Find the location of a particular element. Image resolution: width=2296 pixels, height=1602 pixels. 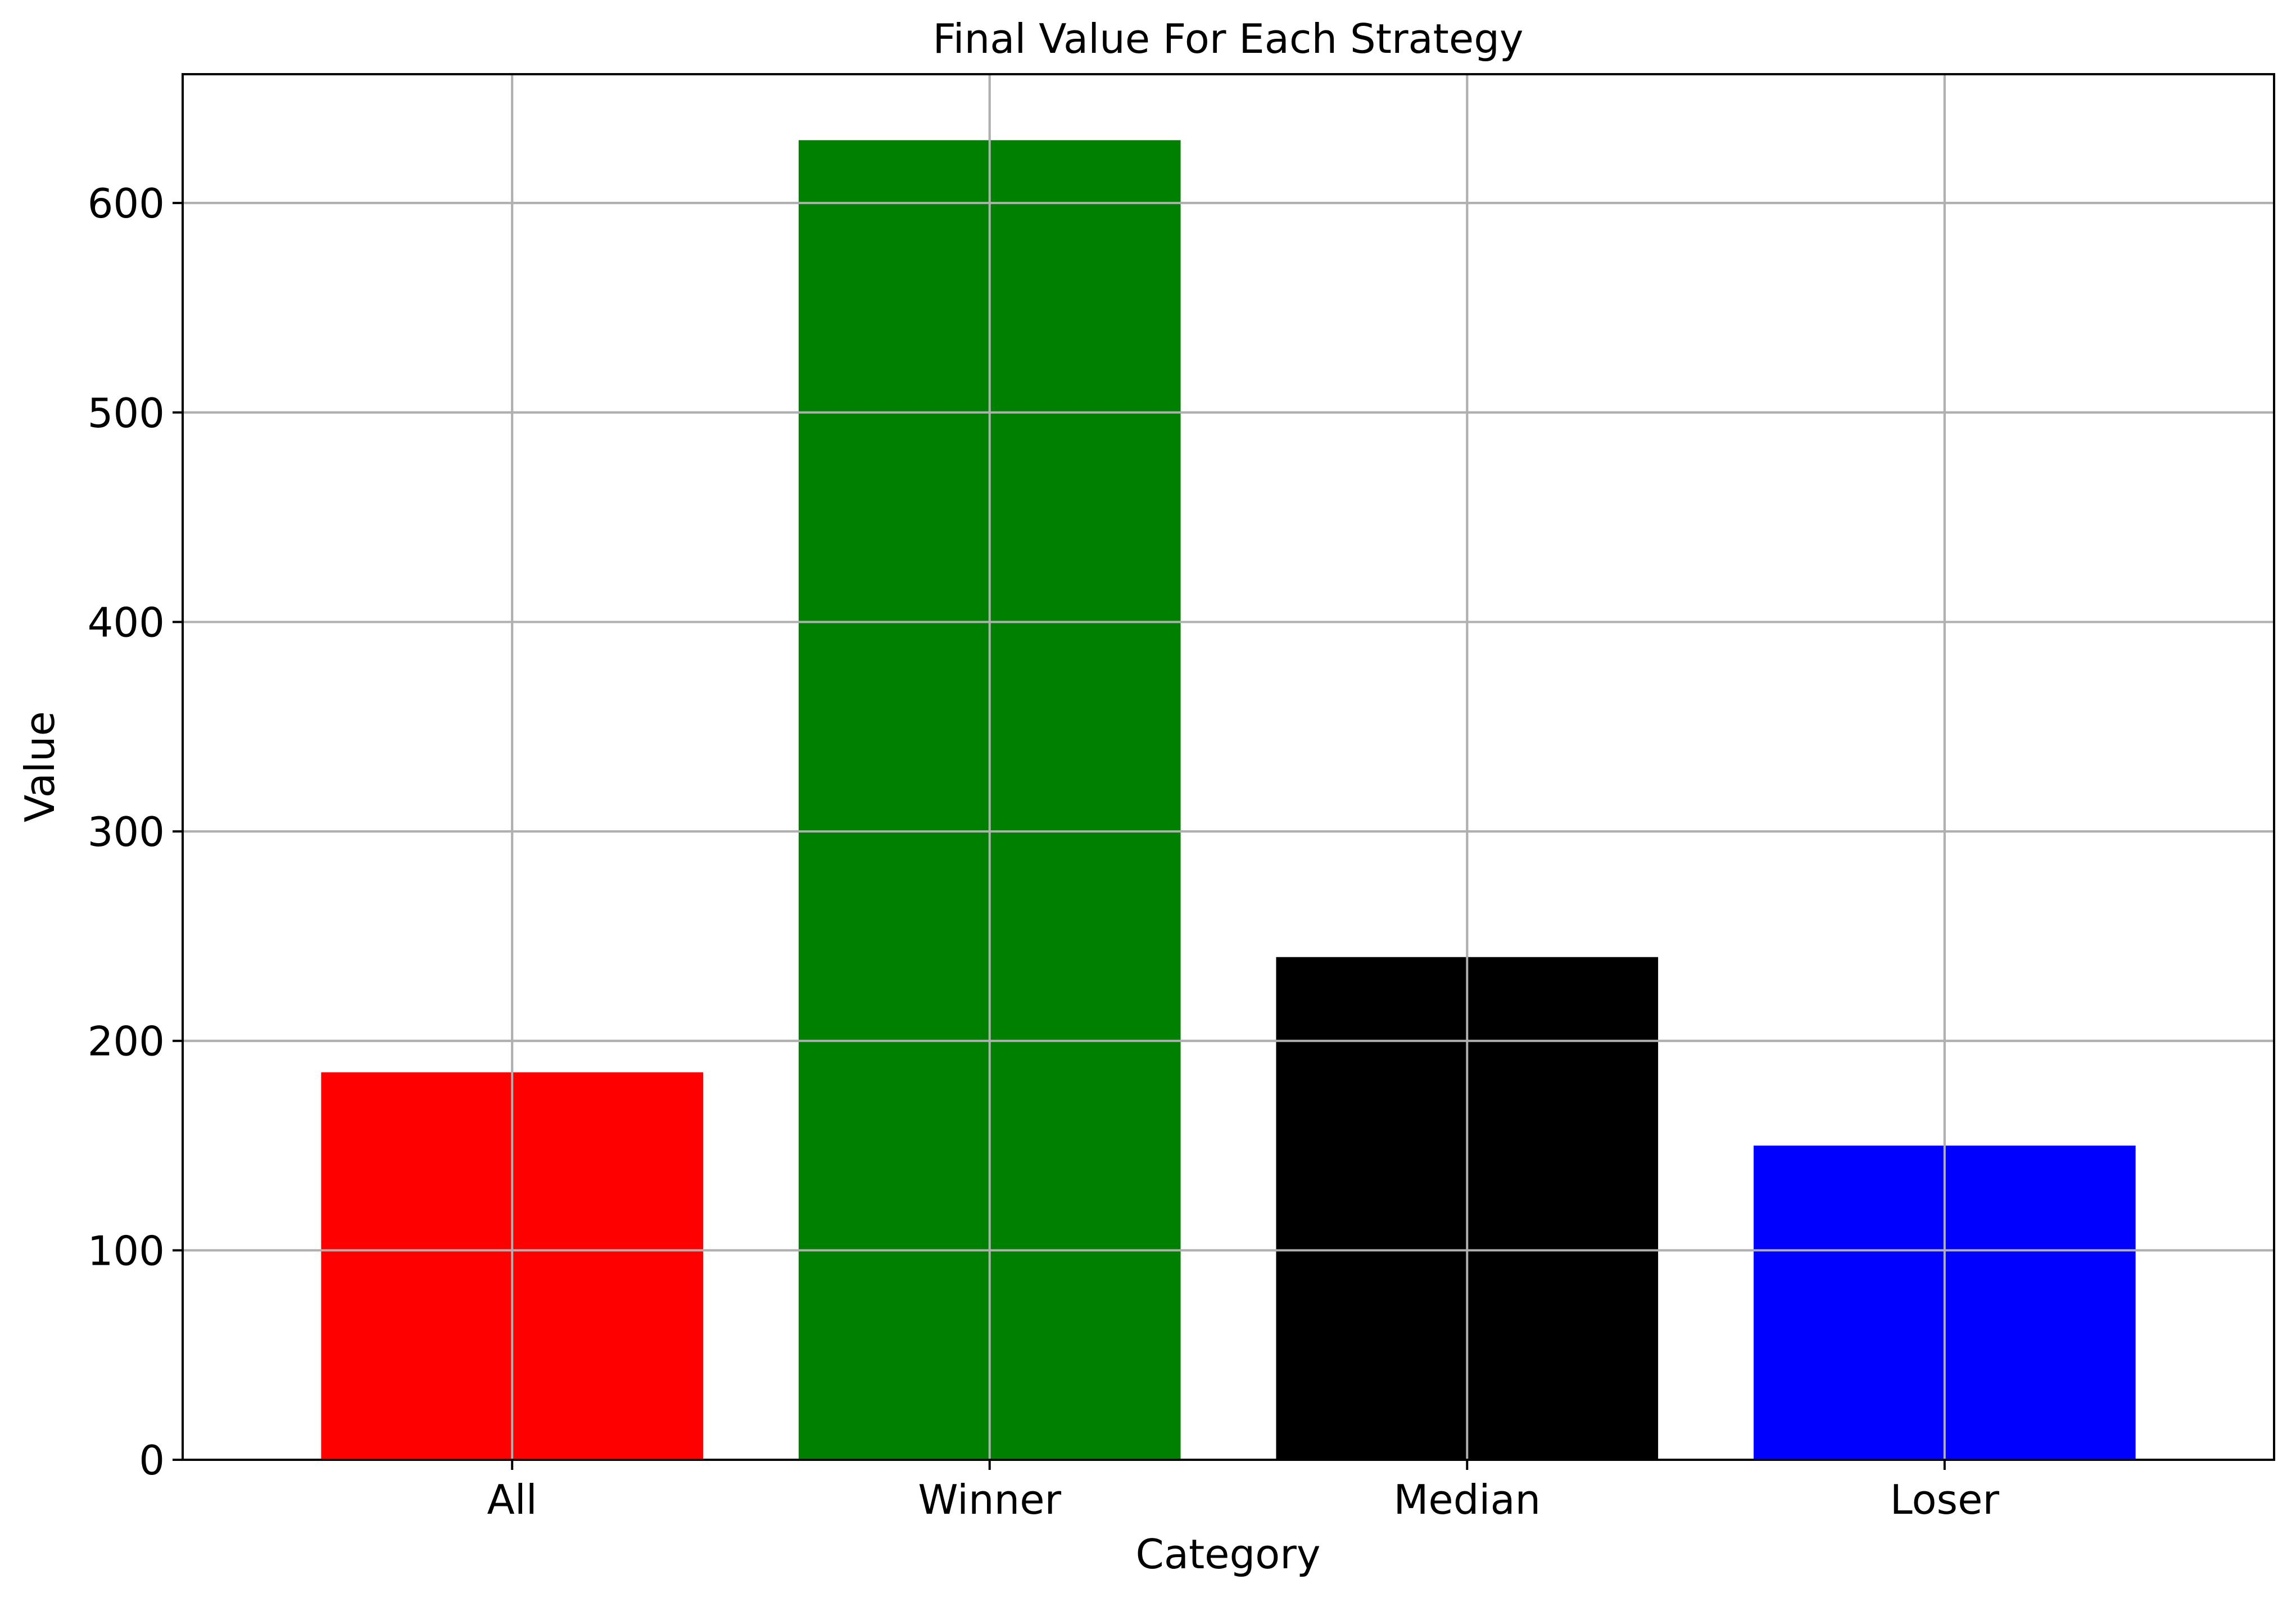

x-axis-ticks: All Winner Median Loser is located at coordinates (1243, 1491).